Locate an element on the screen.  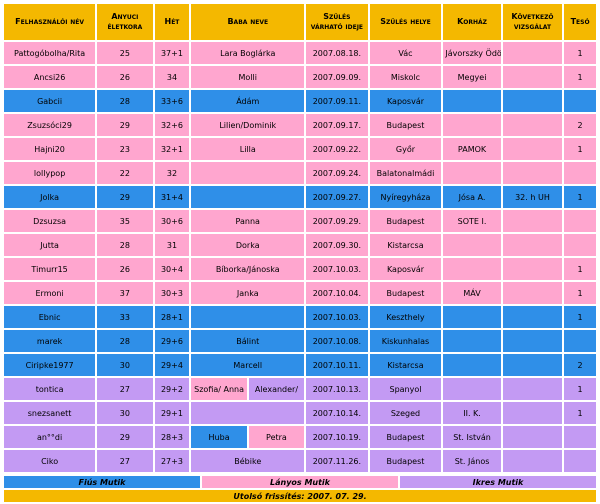
due-date-cell: 2007.09.09. is located at coordinates (337, 77).